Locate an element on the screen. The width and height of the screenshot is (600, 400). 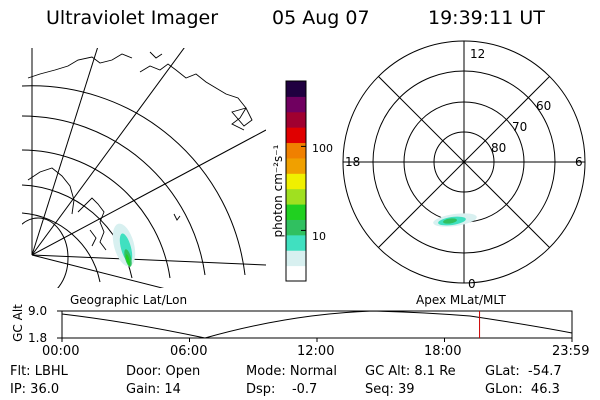
altitude-plot is located at coordinates (315, 326).